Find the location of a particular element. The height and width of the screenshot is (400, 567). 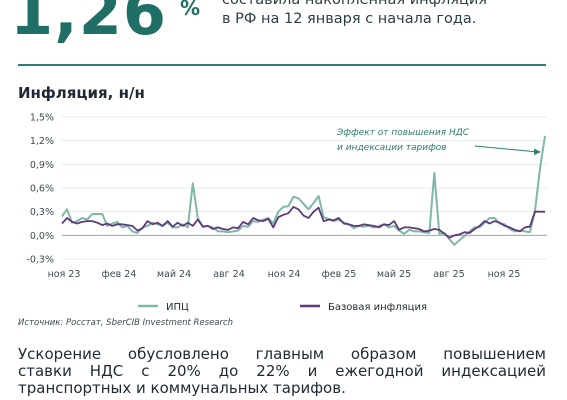

headline-line-2: в РФ на 12 января с начала года. is located at coordinates (349, 19).